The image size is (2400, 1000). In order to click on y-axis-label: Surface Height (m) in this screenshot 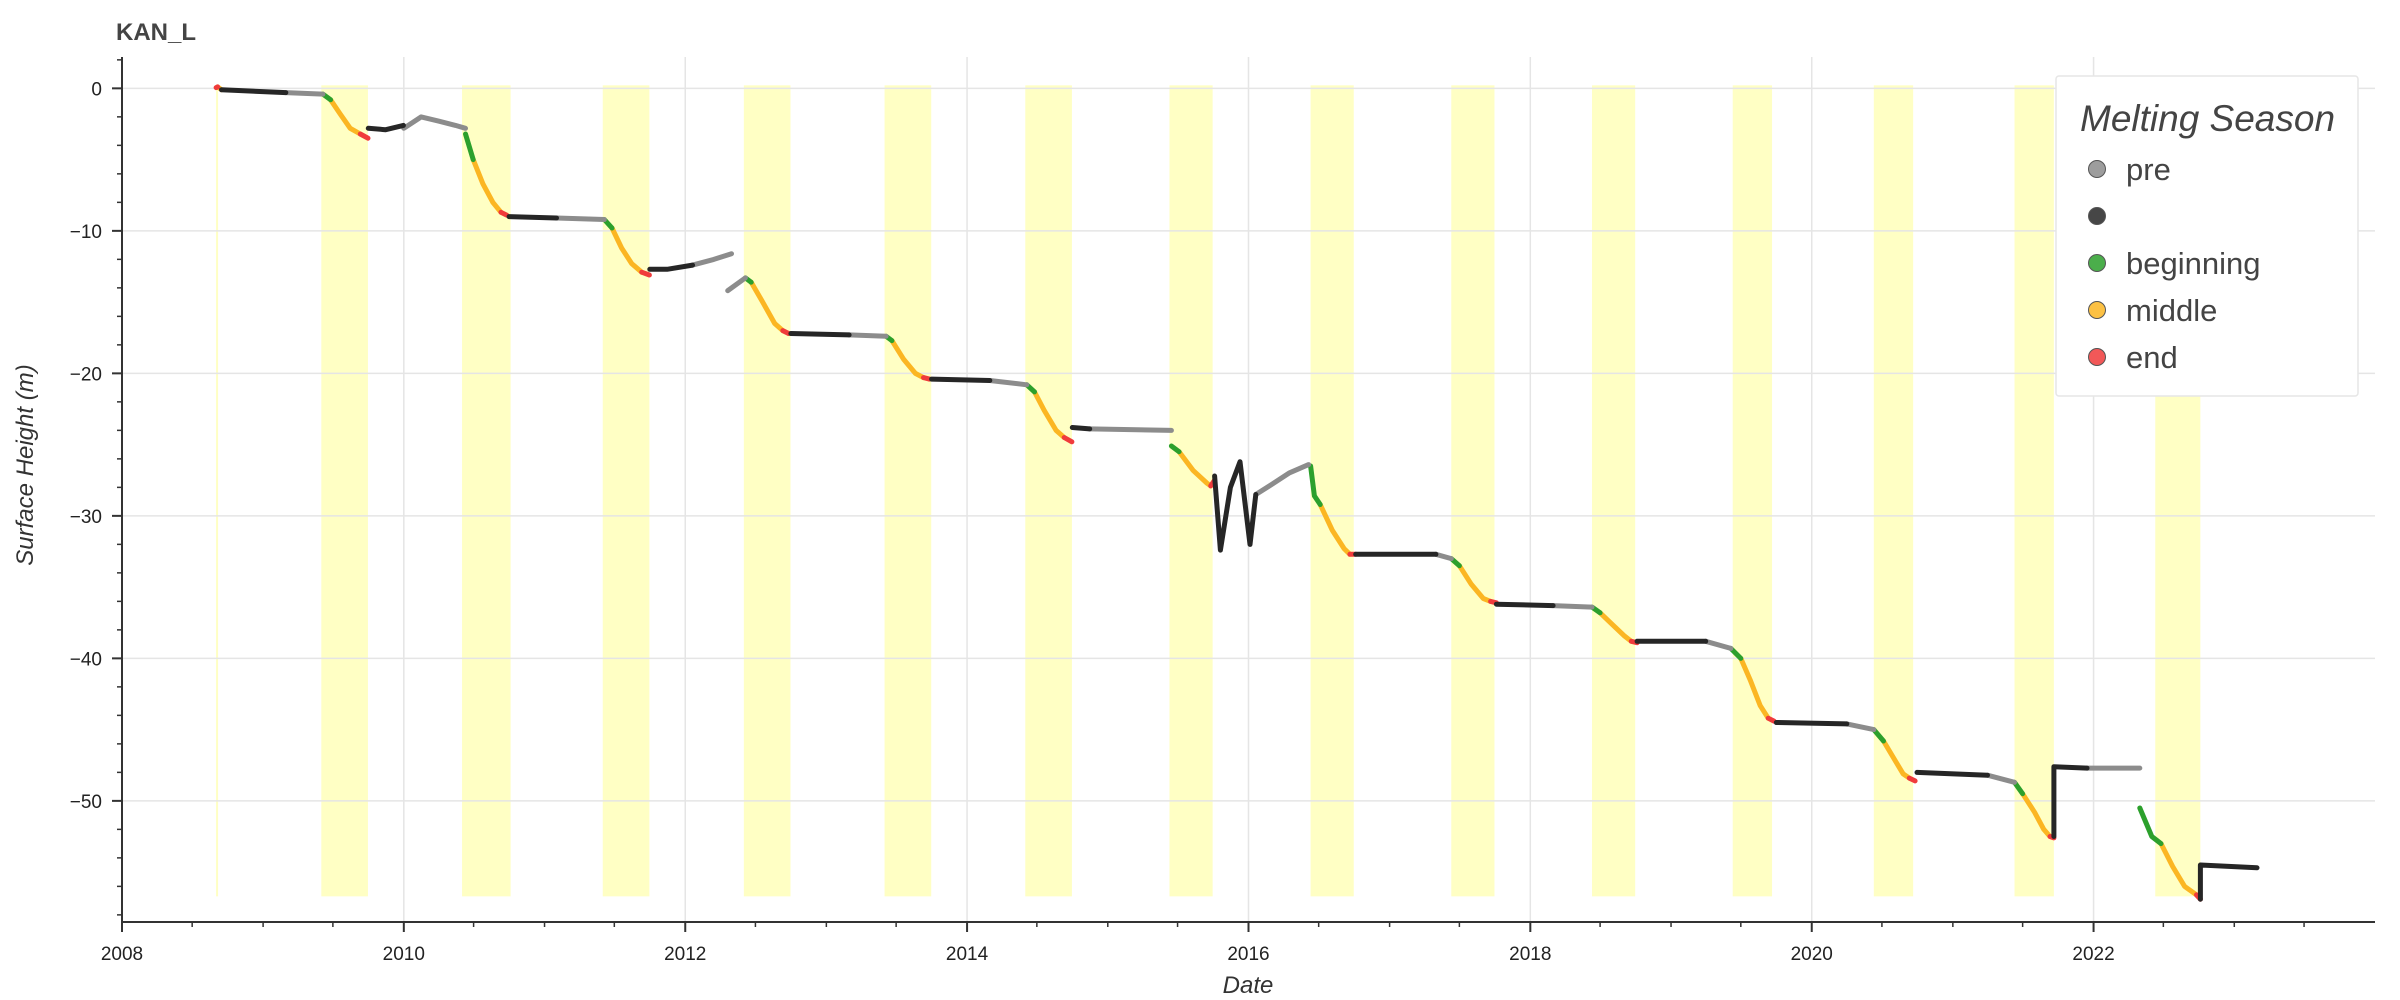, I will do `click(25, 464)`.